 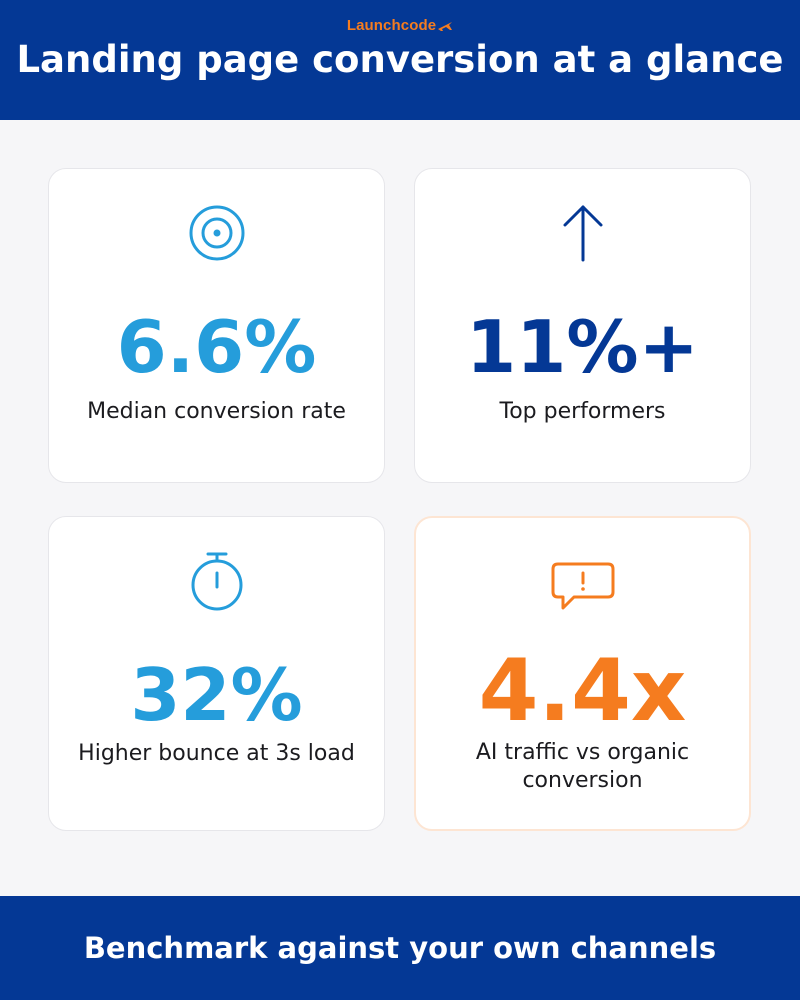 What do you see at coordinates (582, 233) in the screenshot?
I see `arrow-up-icon` at bounding box center [582, 233].